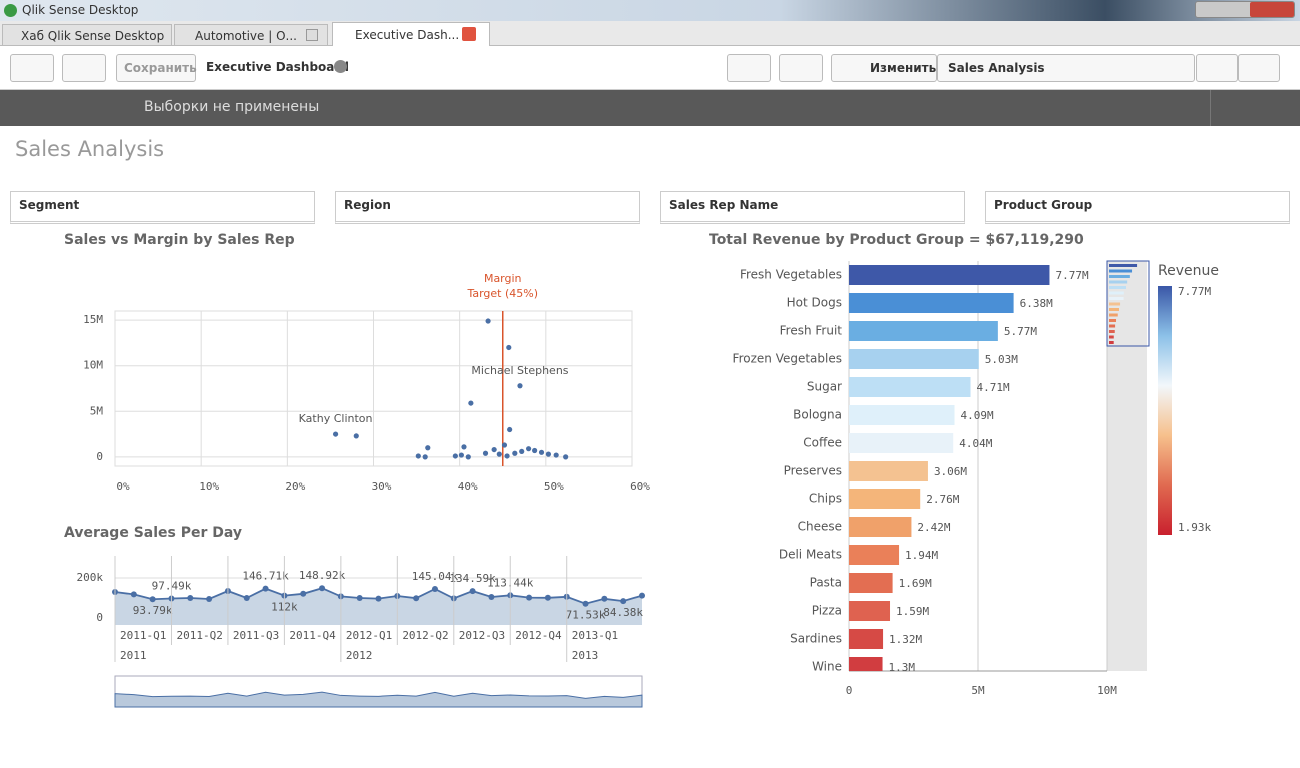  I want to click on x-tick-label: 2011-Q2, so click(199, 635).